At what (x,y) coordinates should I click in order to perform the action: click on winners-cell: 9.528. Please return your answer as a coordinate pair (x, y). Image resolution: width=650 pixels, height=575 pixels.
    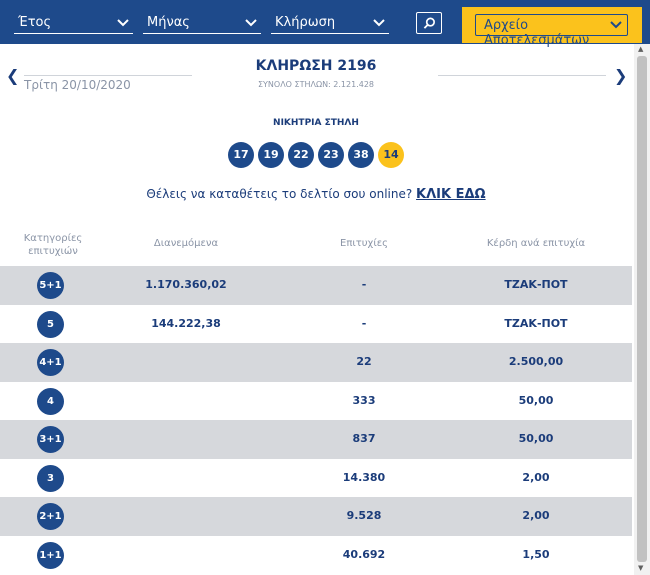
    Looking at the image, I should click on (364, 515).